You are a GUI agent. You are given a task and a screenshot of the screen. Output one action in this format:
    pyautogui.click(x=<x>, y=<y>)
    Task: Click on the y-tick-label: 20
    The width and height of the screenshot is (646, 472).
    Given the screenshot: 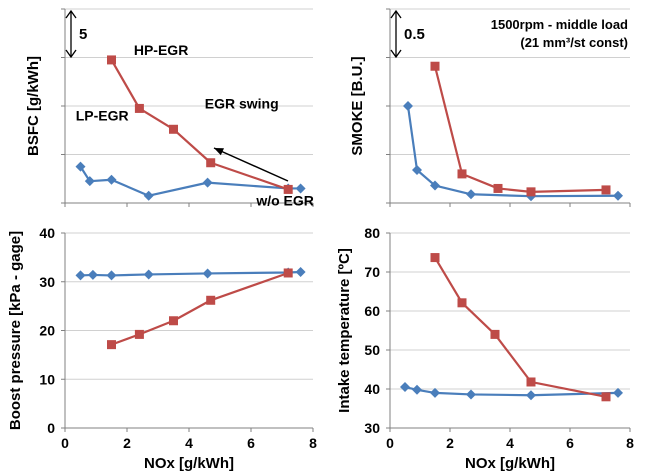 What is the action you would take?
    pyautogui.click(x=47, y=331)
    